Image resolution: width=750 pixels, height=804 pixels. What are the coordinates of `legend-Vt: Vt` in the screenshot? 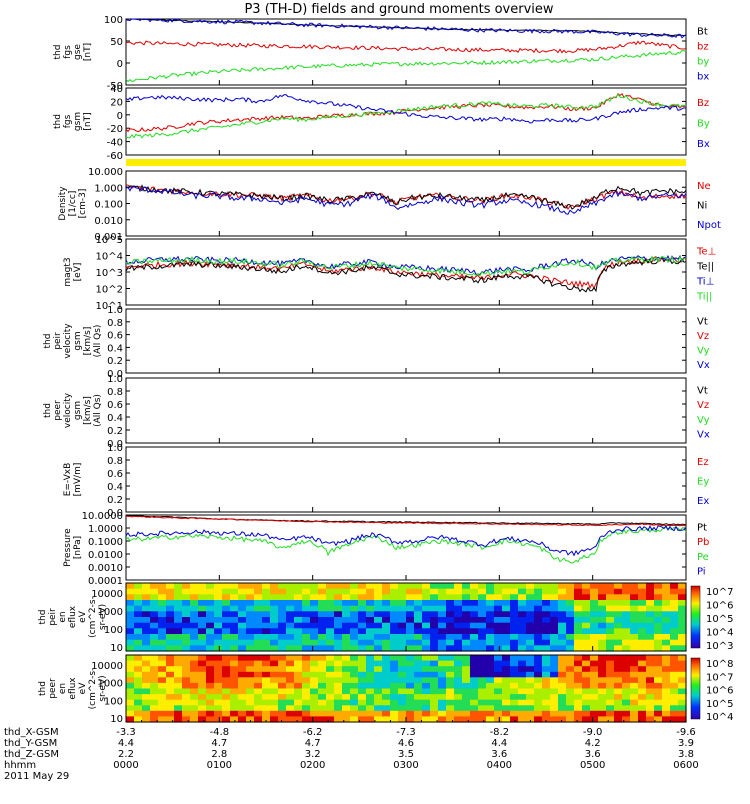 It's located at (702, 321).